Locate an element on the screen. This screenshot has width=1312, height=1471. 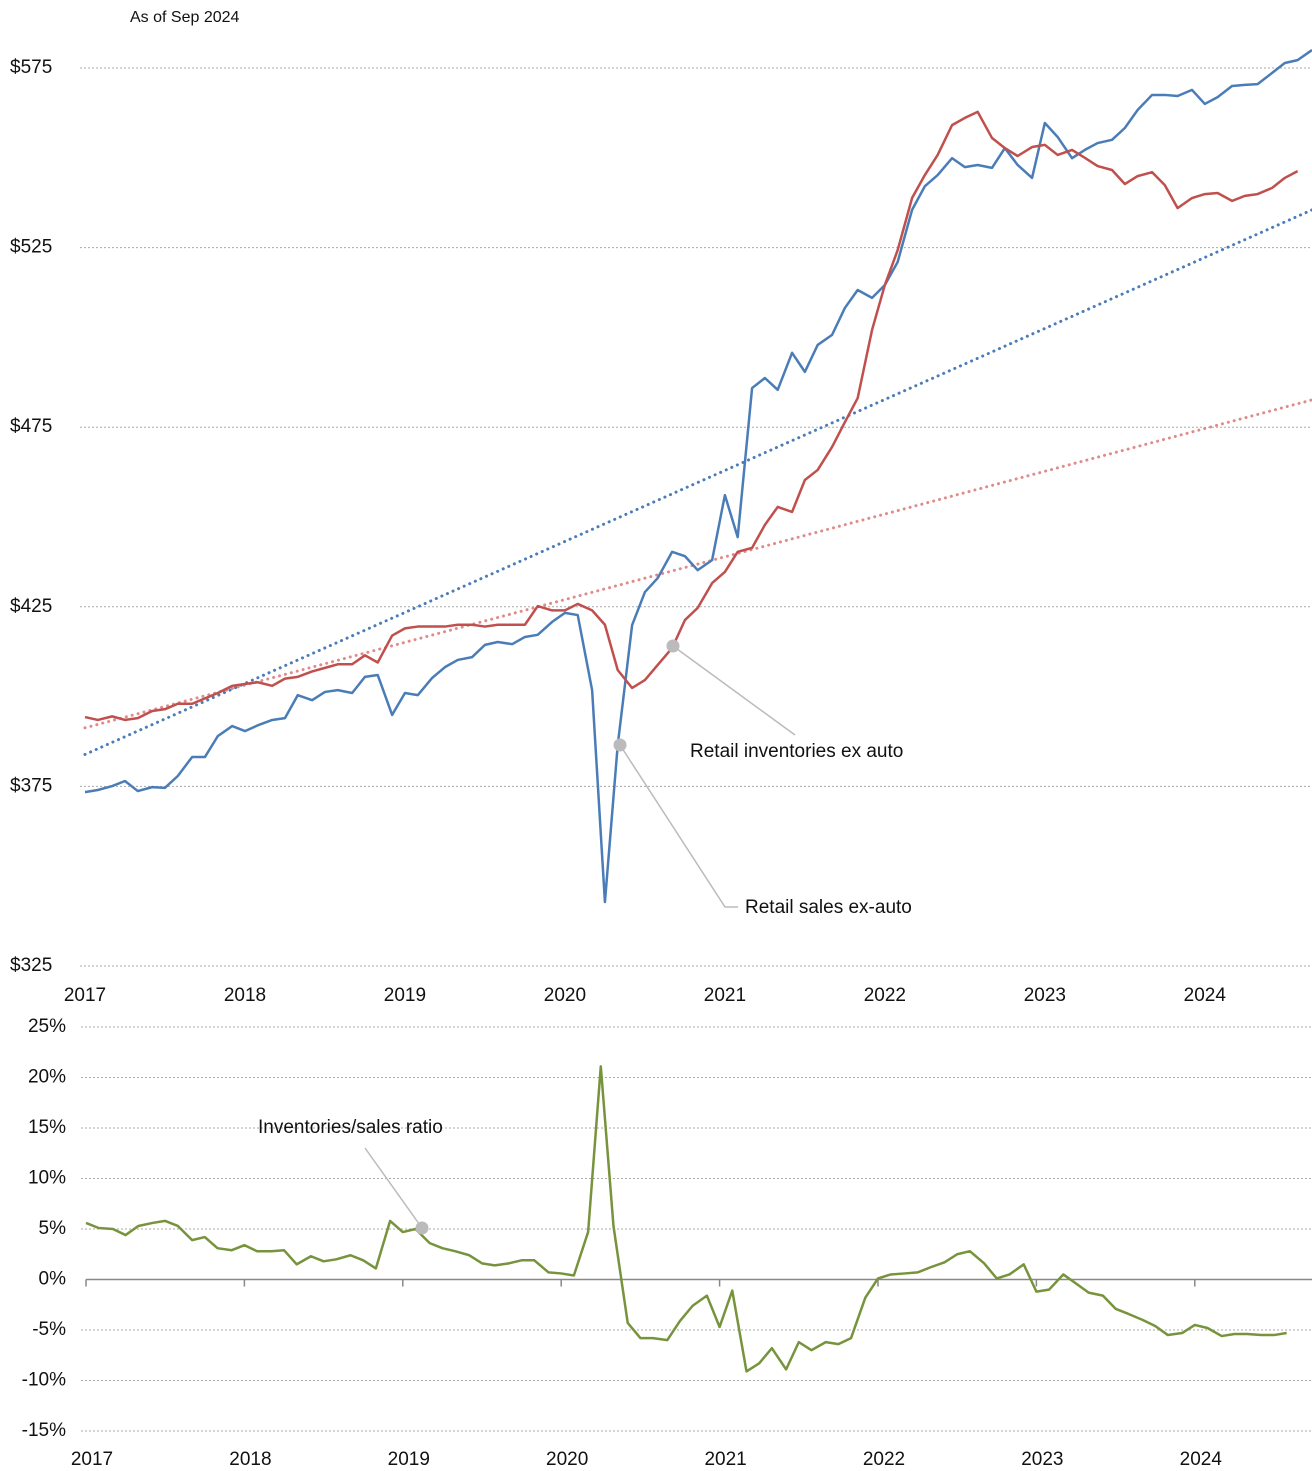
y-tick-label: -5% is located at coordinates (49, 1329).